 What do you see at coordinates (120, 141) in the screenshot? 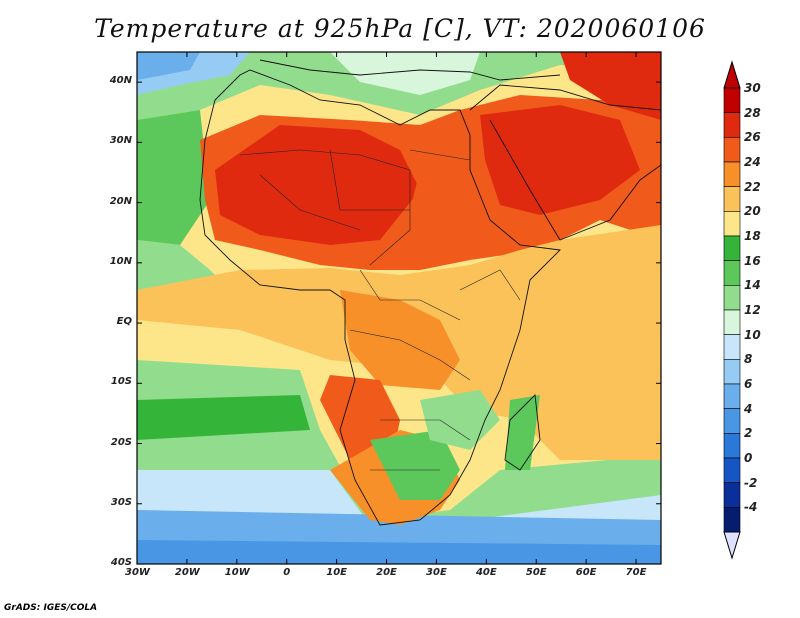
I see `y-tick-label: 30N` at bounding box center [120, 141].